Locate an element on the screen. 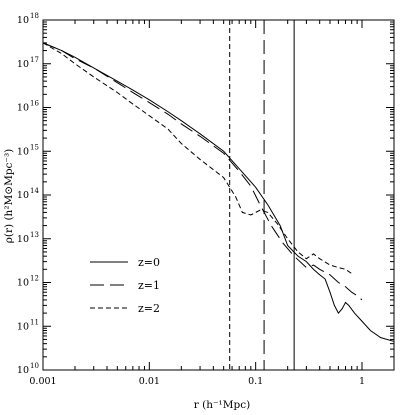 The image size is (415, 415). y-tick-exponent: 11 is located at coordinates (34, 322).